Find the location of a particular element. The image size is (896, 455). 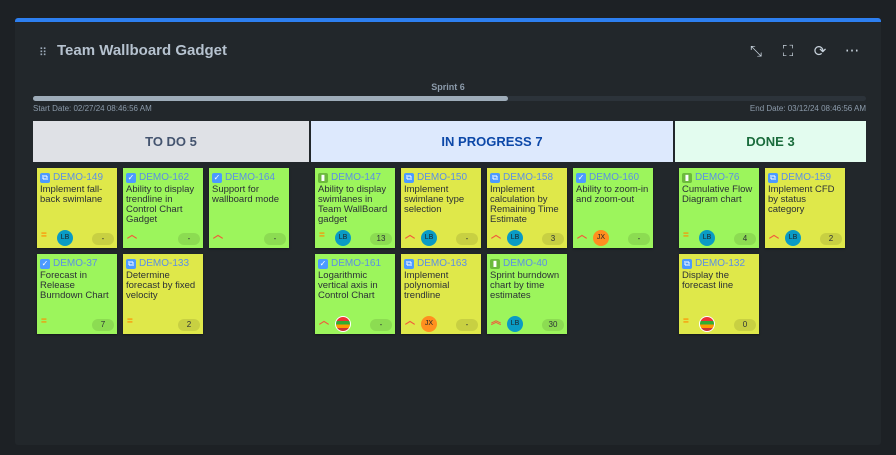

issue-key: DEMO-132 is located at coordinates (720, 263).